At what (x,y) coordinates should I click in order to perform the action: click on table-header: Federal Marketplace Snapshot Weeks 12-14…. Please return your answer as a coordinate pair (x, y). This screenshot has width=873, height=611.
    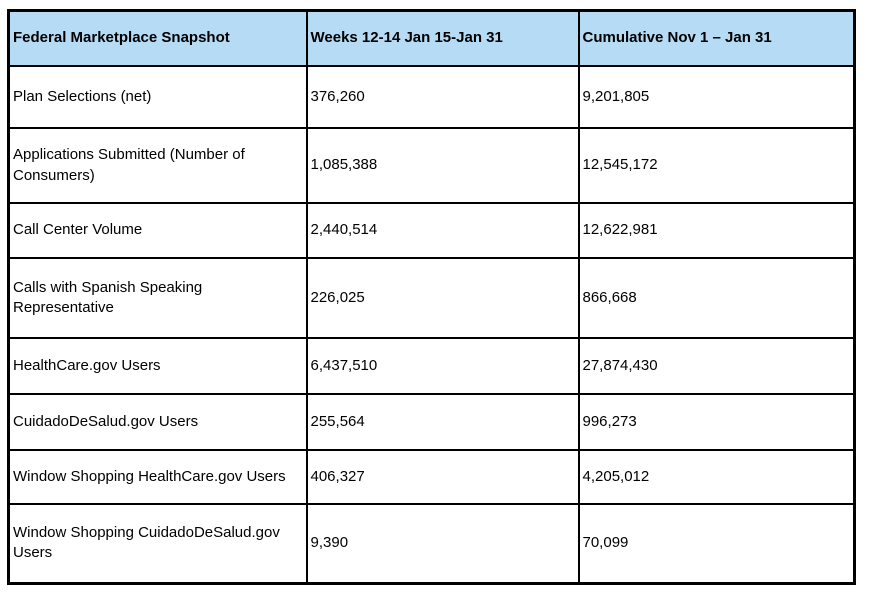
    Looking at the image, I should click on (431, 38).